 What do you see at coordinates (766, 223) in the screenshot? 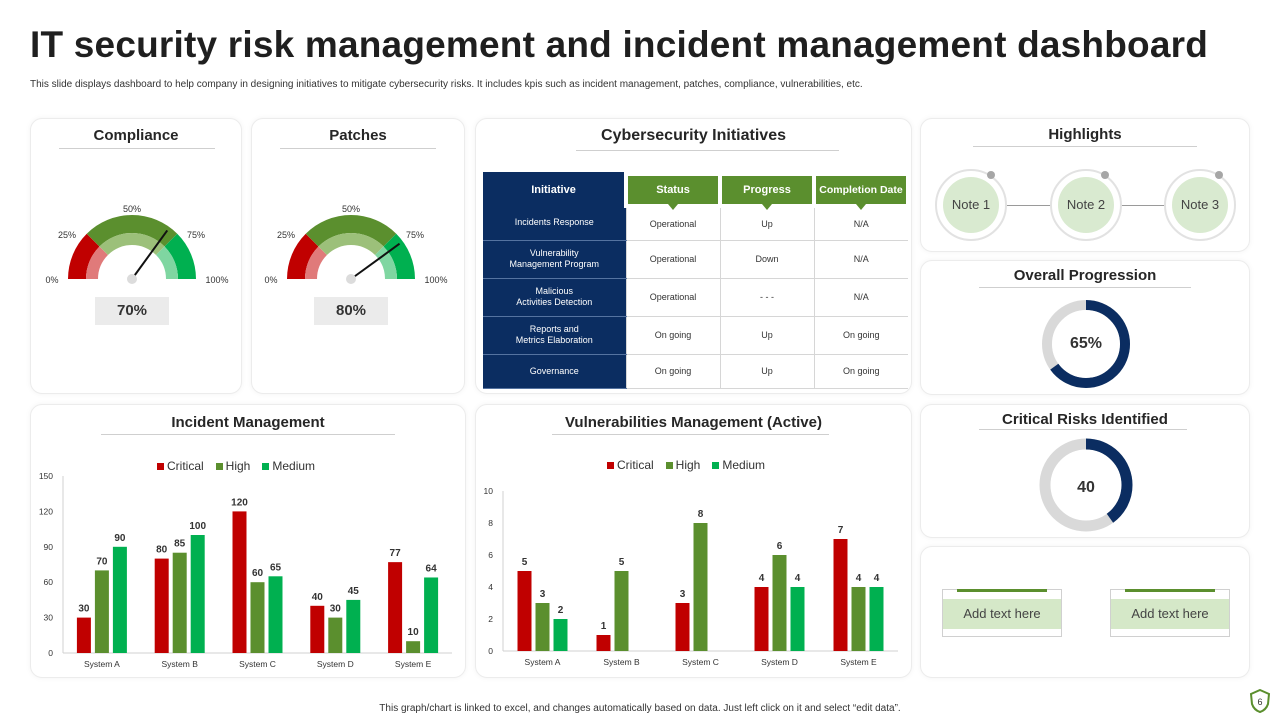
I see `progress-cell: Up` at bounding box center [766, 223].